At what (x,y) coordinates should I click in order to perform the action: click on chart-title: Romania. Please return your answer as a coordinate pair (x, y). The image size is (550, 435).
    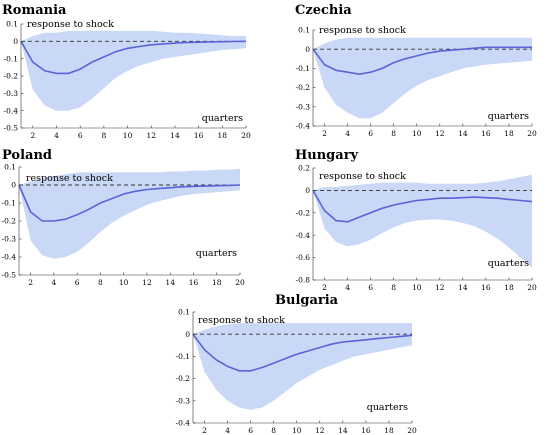
    Looking at the image, I should click on (34, 10).